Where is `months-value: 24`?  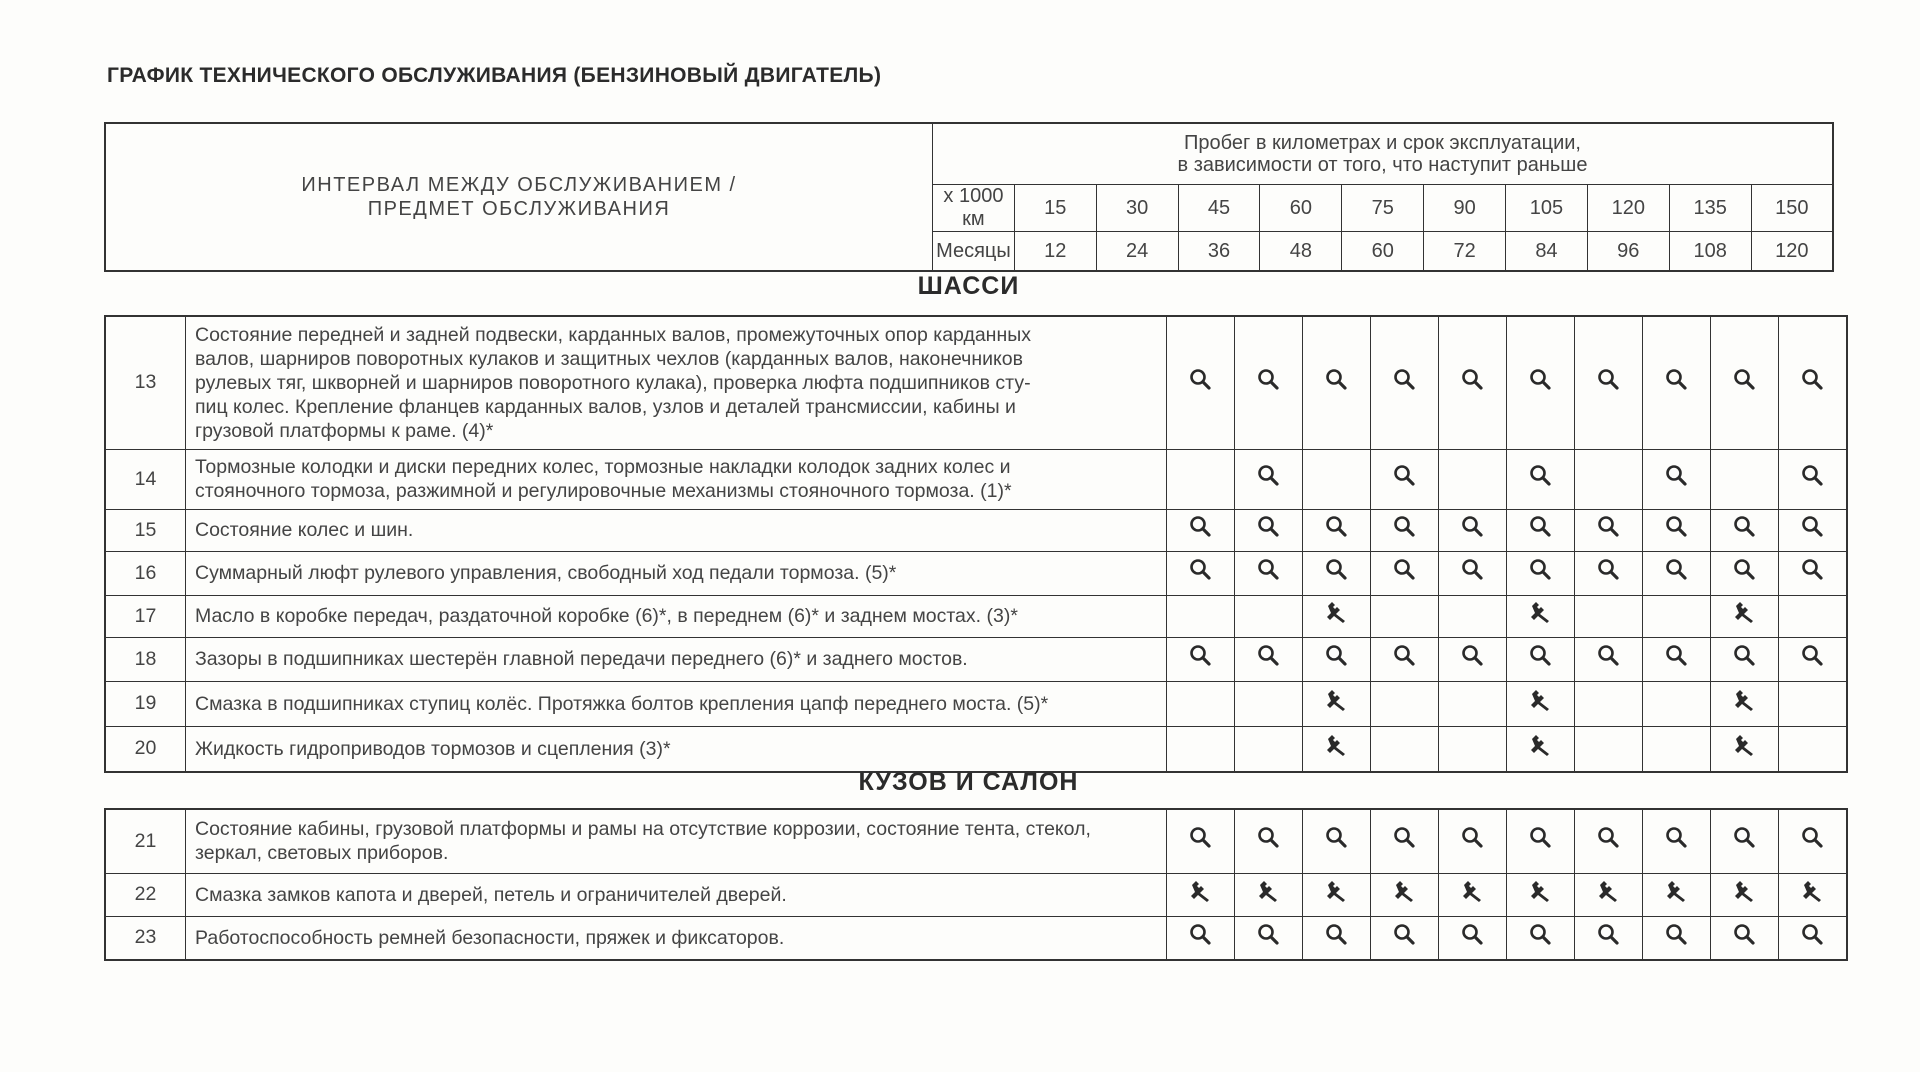
months-value: 24 is located at coordinates (1137, 251).